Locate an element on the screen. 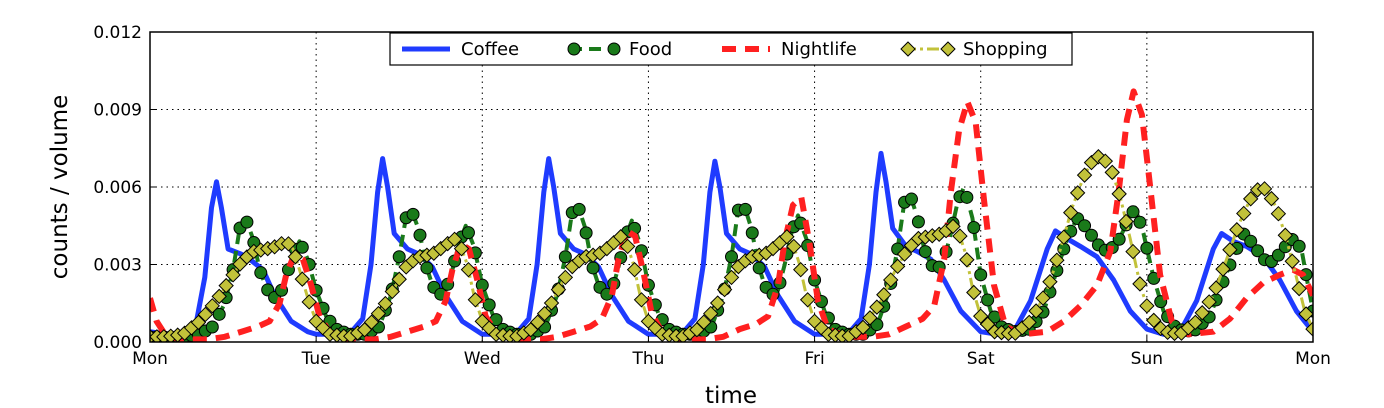 Image resolution: width=1384 pixels, height=408 pixels. y-tick-label: 0.000 is located at coordinates (117, 343).